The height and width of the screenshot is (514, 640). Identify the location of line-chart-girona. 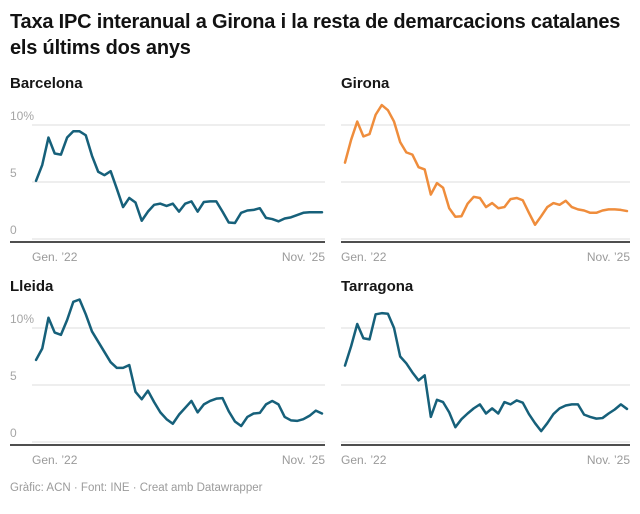
(485, 171).